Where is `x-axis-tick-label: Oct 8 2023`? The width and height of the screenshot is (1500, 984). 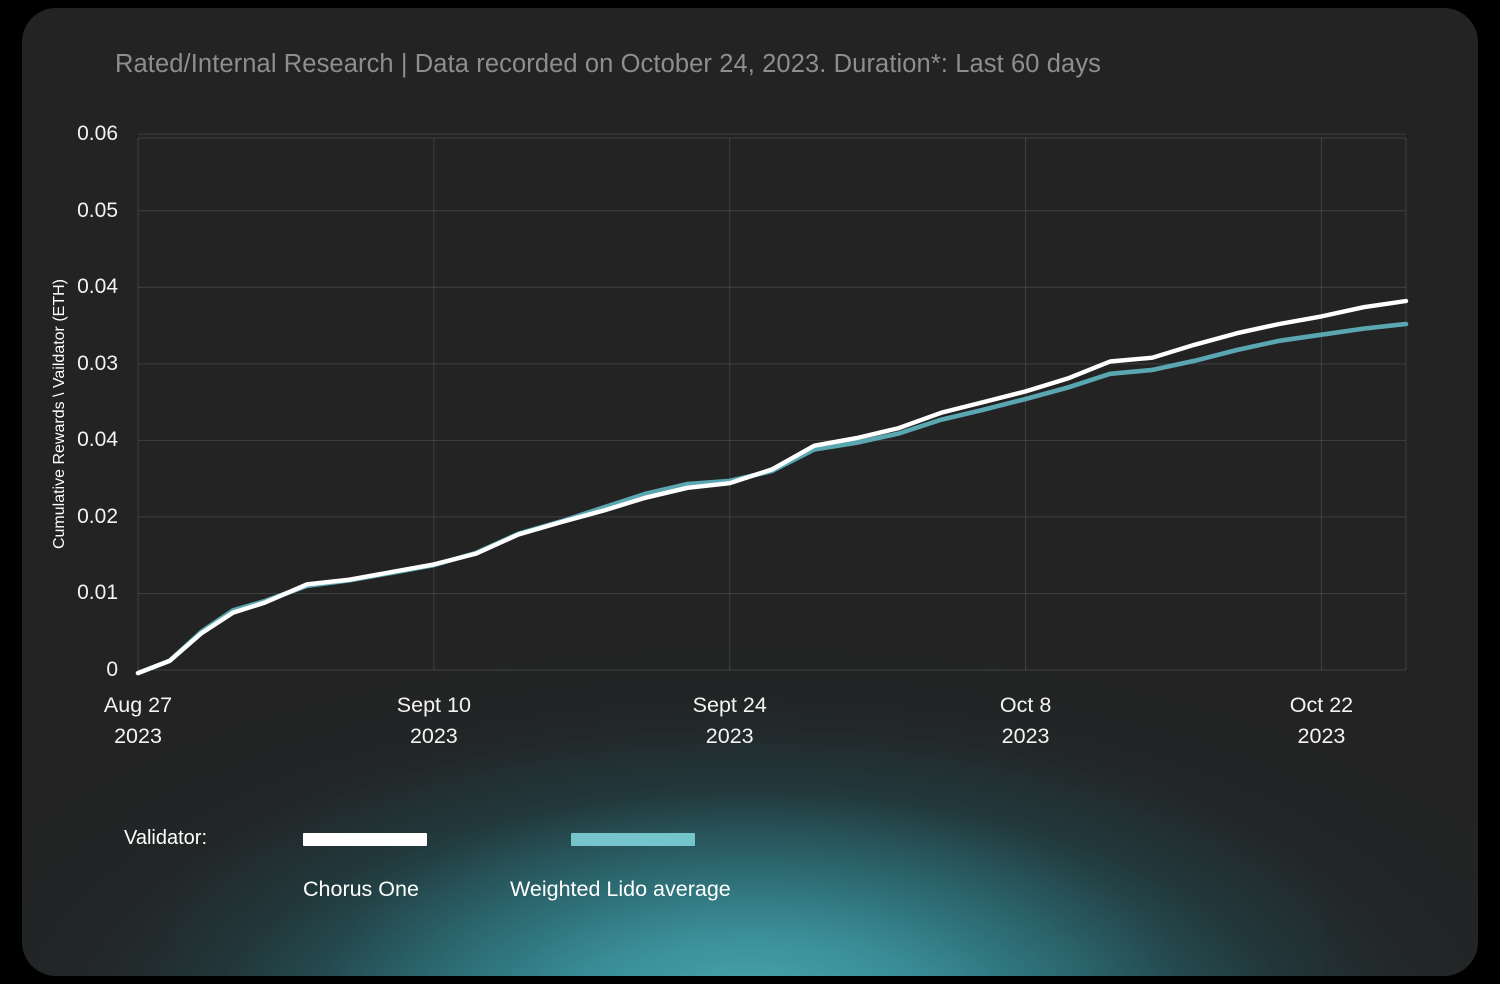 x-axis-tick-label: Oct 8 2023 is located at coordinates (1025, 721).